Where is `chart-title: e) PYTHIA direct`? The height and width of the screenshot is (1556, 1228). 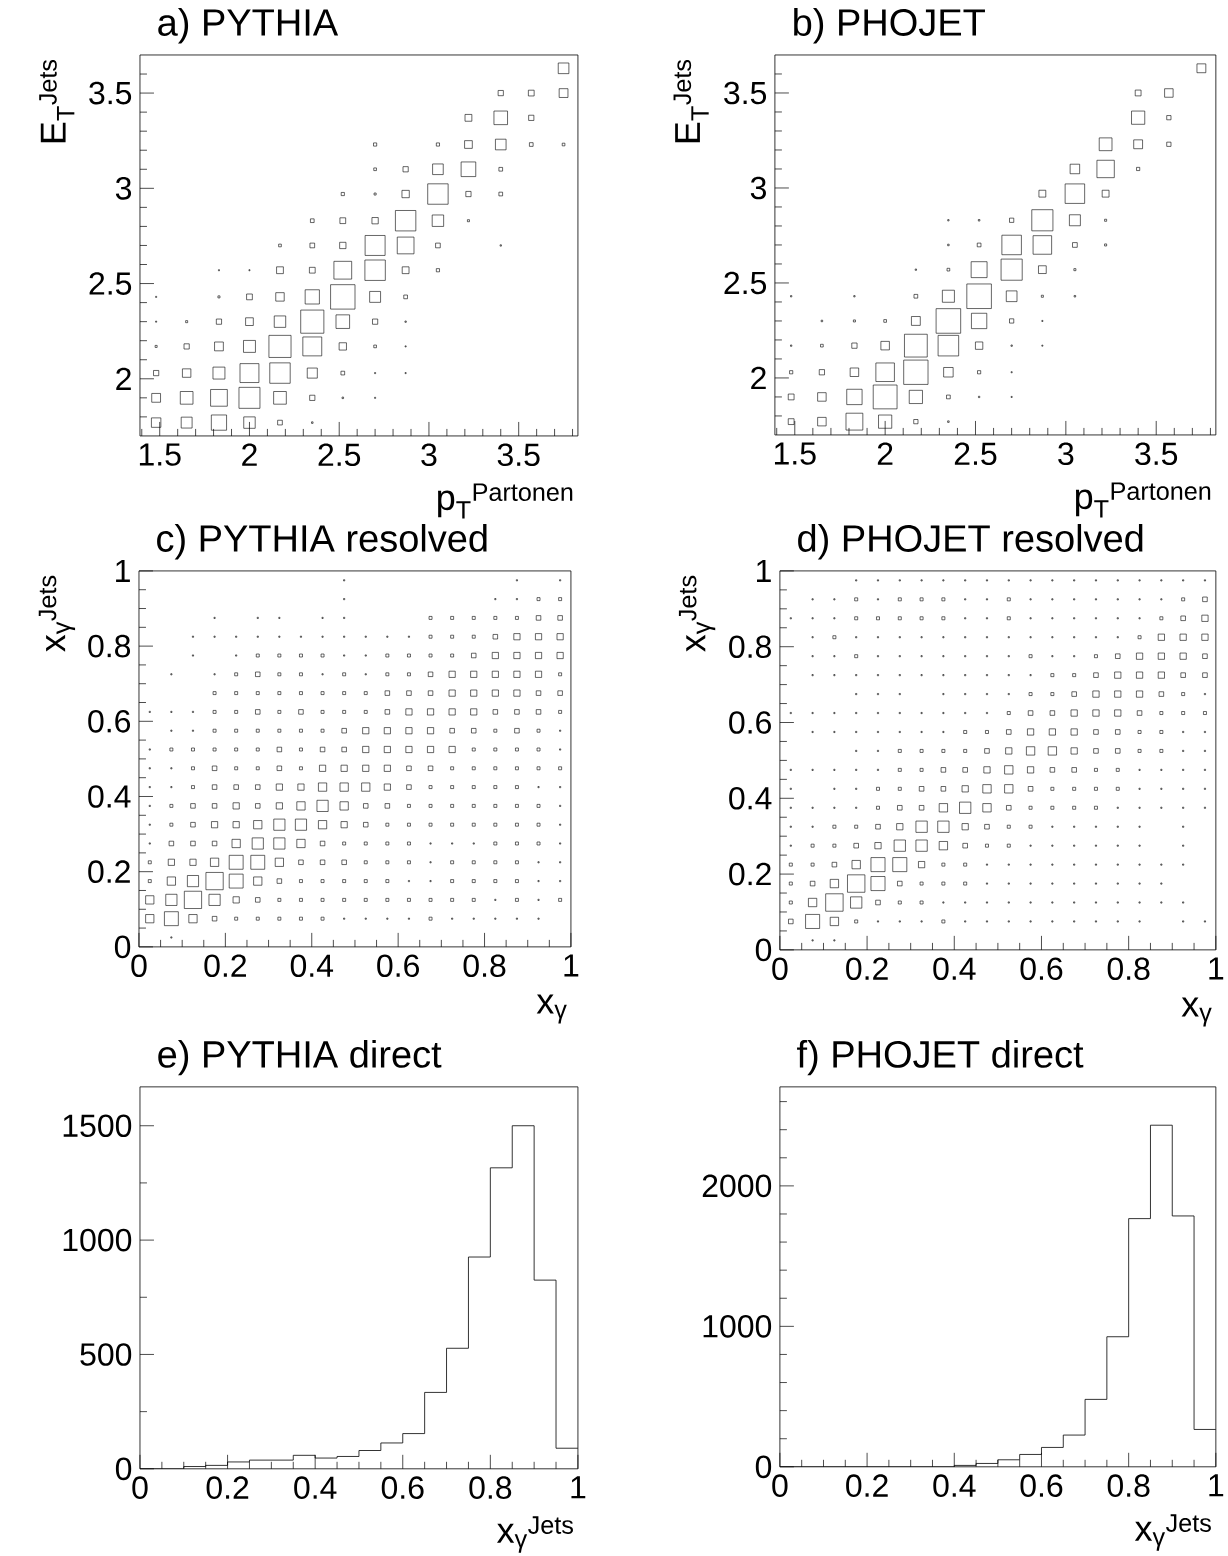
chart-title: e) PYTHIA direct is located at coordinates (300, 1057).